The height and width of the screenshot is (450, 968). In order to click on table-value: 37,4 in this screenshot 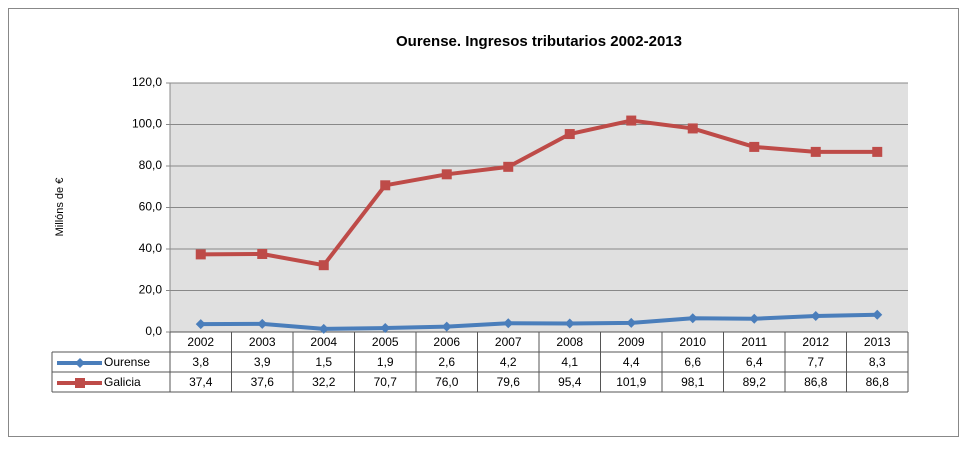, I will do `click(201, 382)`.